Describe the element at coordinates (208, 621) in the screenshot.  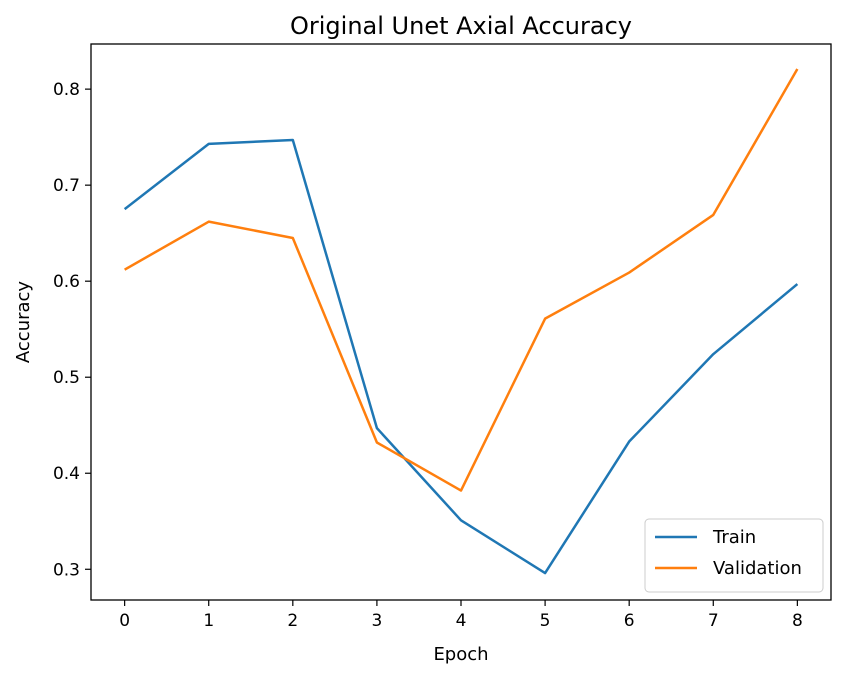
I see `x-tick-label: 1` at that location.